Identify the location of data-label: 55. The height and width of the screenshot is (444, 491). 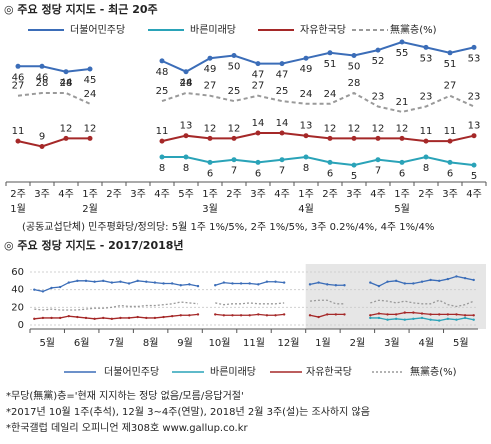
(402, 53).